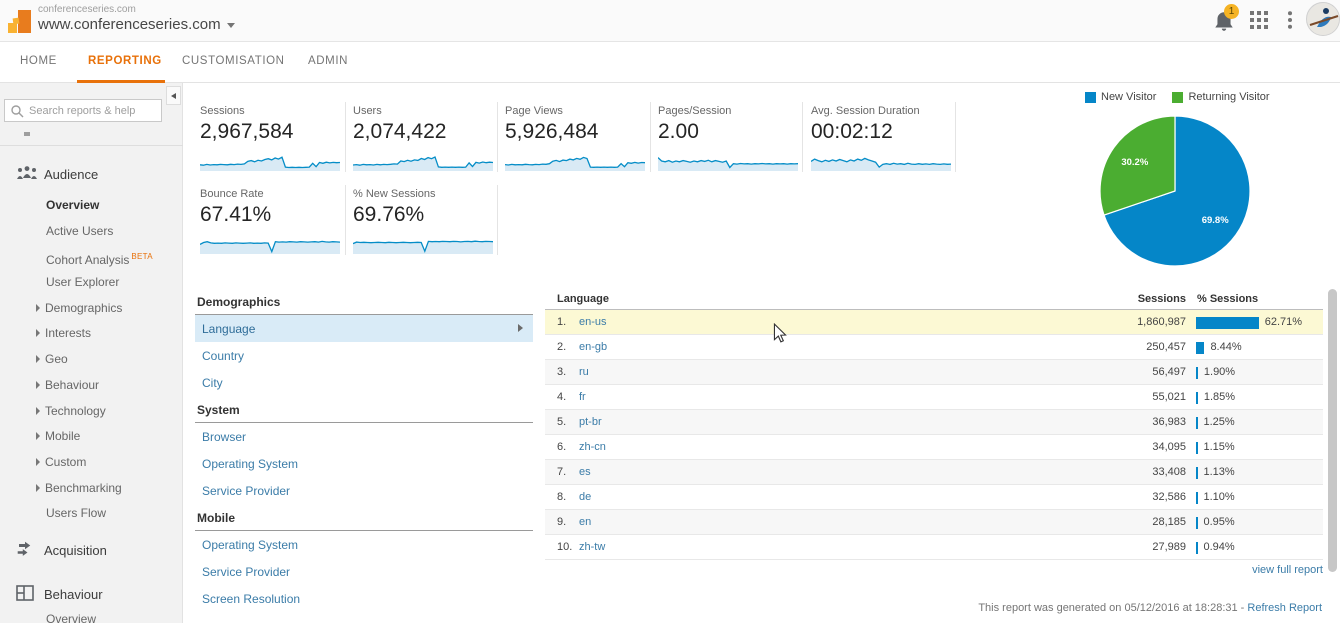  Describe the element at coordinates (934, 422) in the screenshot. I see `table-row: 5. pt-br 36,983 1.25%` at that location.